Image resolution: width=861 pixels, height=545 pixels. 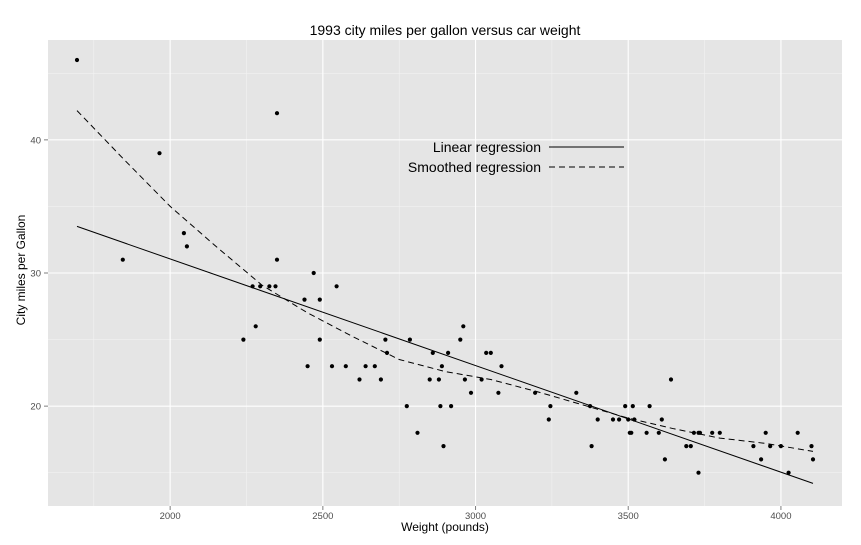 What do you see at coordinates (35, 274) in the screenshot?
I see `y-tick-label: 30` at bounding box center [35, 274].